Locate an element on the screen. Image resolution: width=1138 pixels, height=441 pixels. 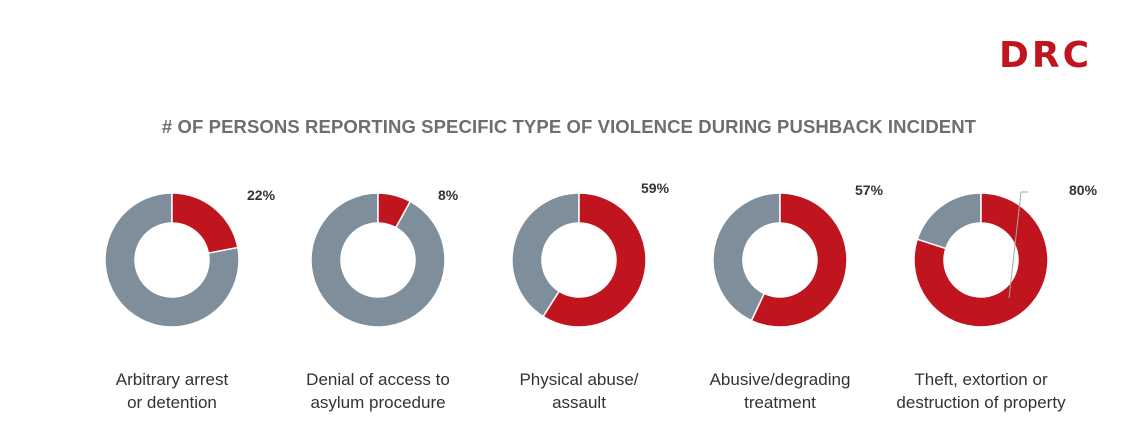
category-label: Physical abuse/assault is located at coordinates (579, 391).